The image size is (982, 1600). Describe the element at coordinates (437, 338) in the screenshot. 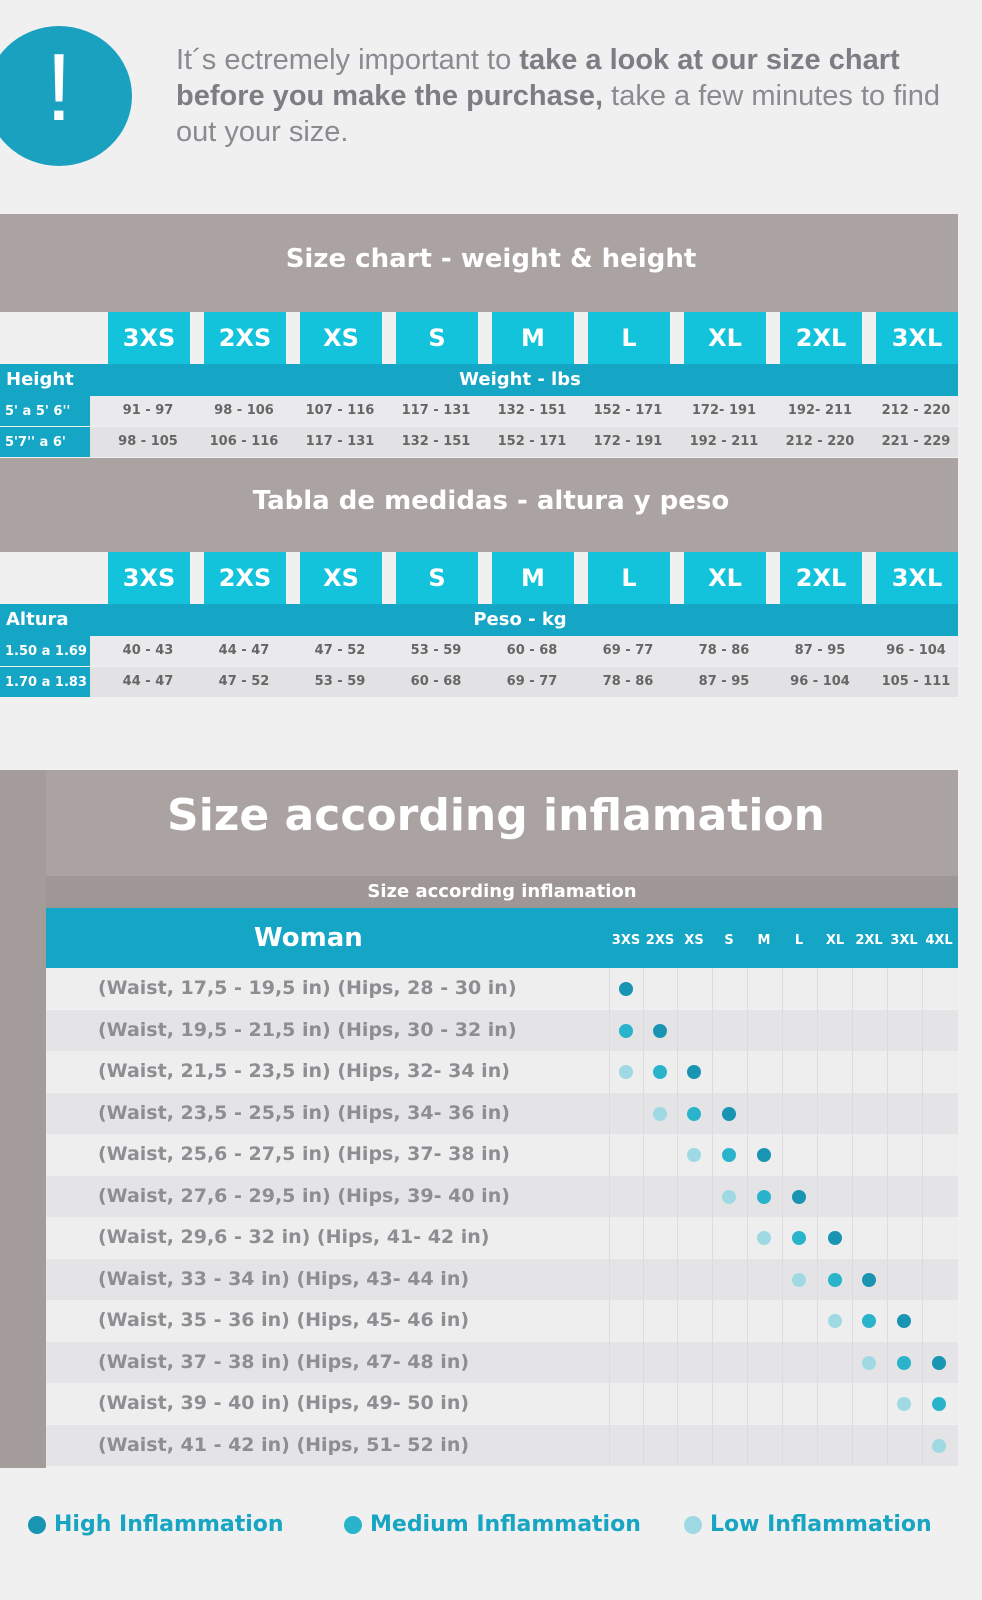

I see `size-header-s: S` at that location.